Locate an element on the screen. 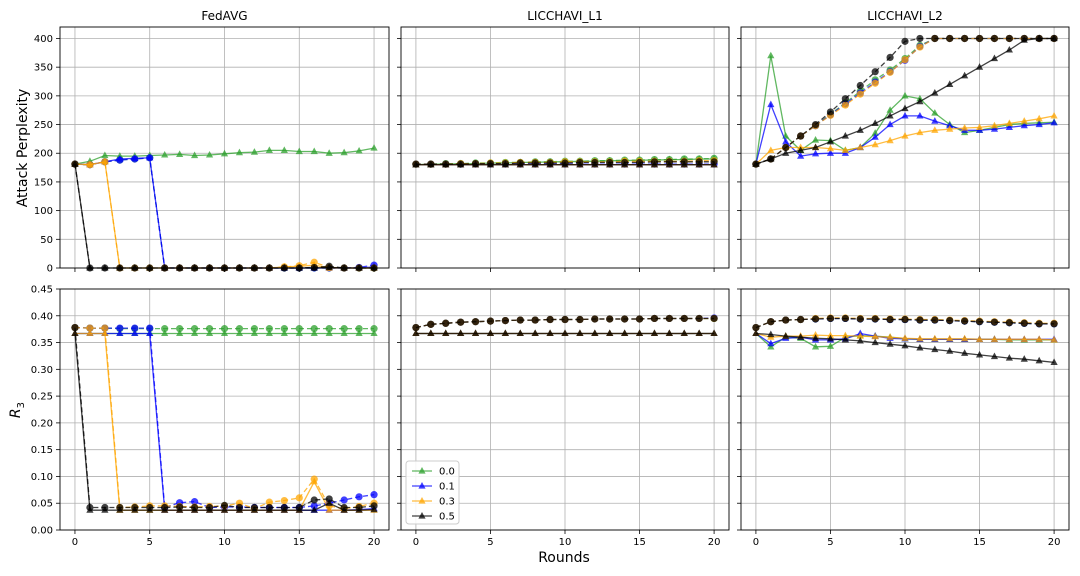 This screenshot has width=1080, height=576. y-tick-label: 300 is located at coordinates (43, 96).